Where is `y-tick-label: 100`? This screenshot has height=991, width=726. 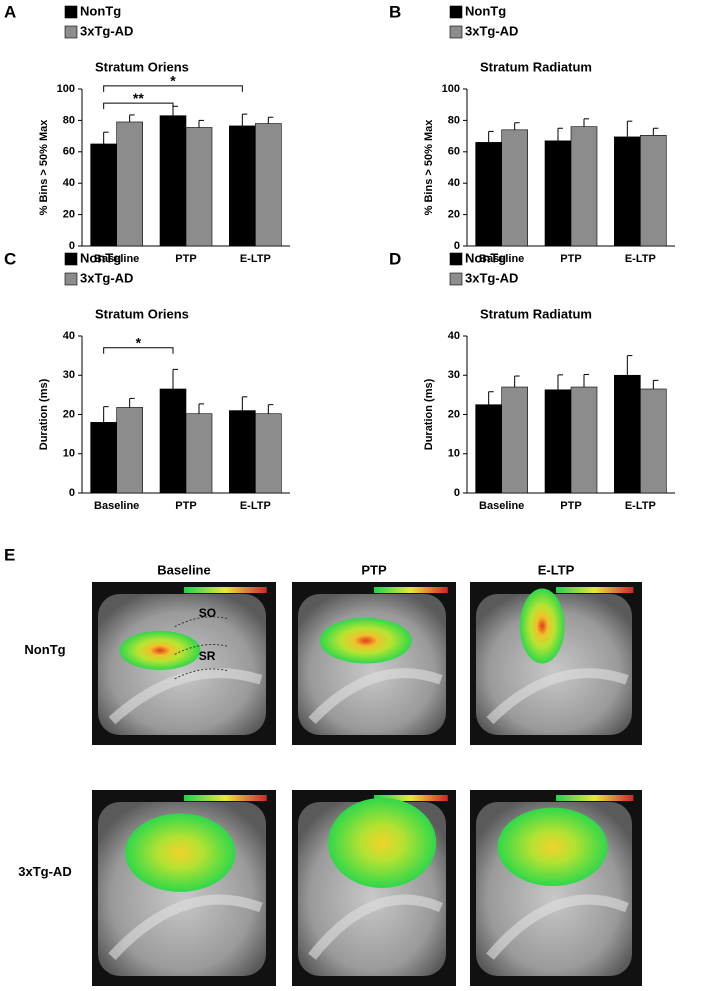
y-tick-label: 100 is located at coordinates (451, 89).